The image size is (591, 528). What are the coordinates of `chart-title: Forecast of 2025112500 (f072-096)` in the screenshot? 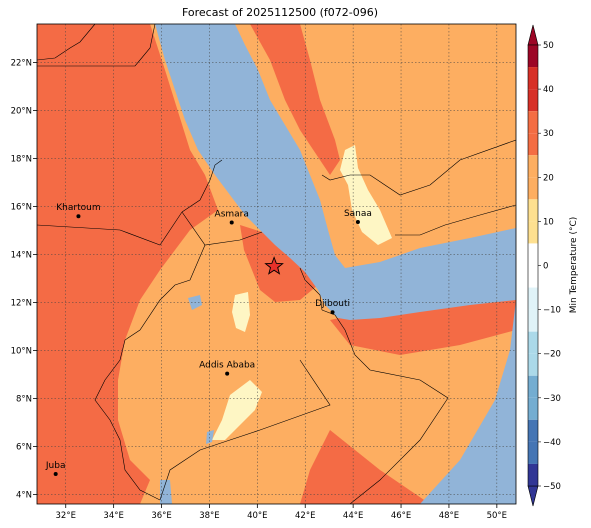 It's located at (280, 12).